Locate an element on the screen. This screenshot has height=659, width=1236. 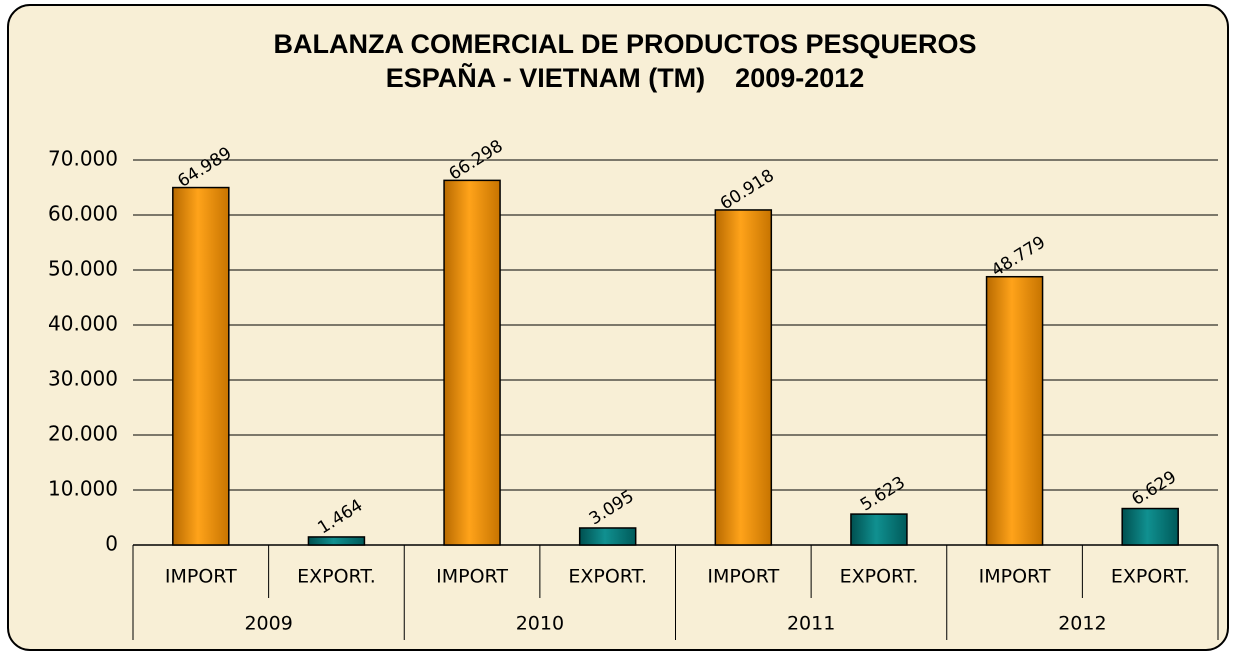
y-tick-label: 60.000 is located at coordinates (83, 214).